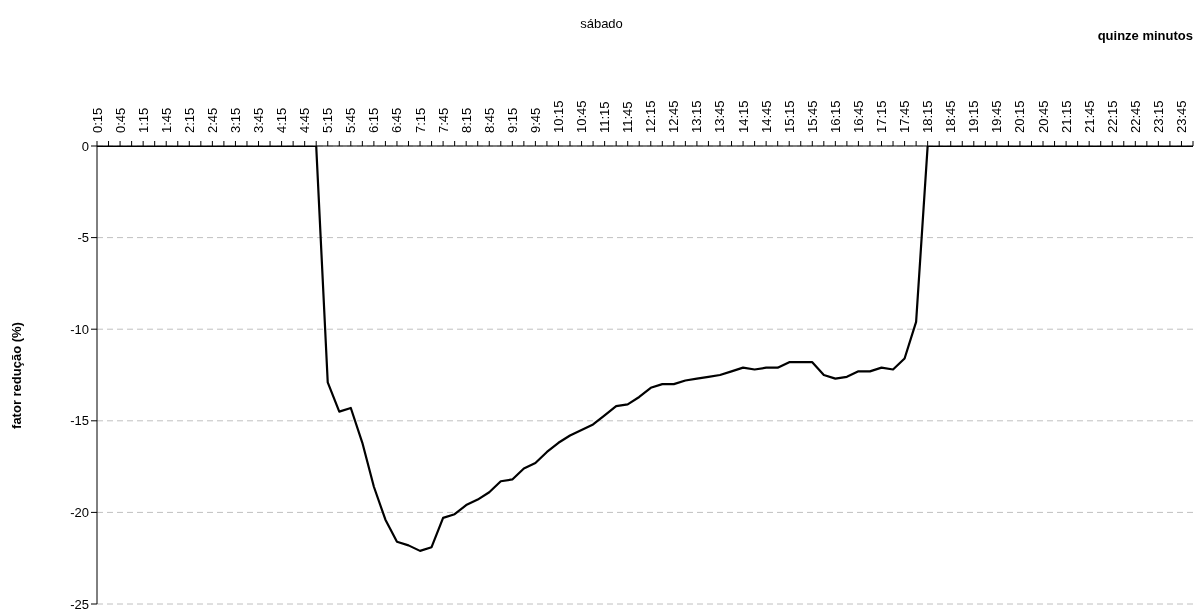 The height and width of the screenshot is (615, 1203). I want to click on x-tick-label: 12:45, so click(674, 116).